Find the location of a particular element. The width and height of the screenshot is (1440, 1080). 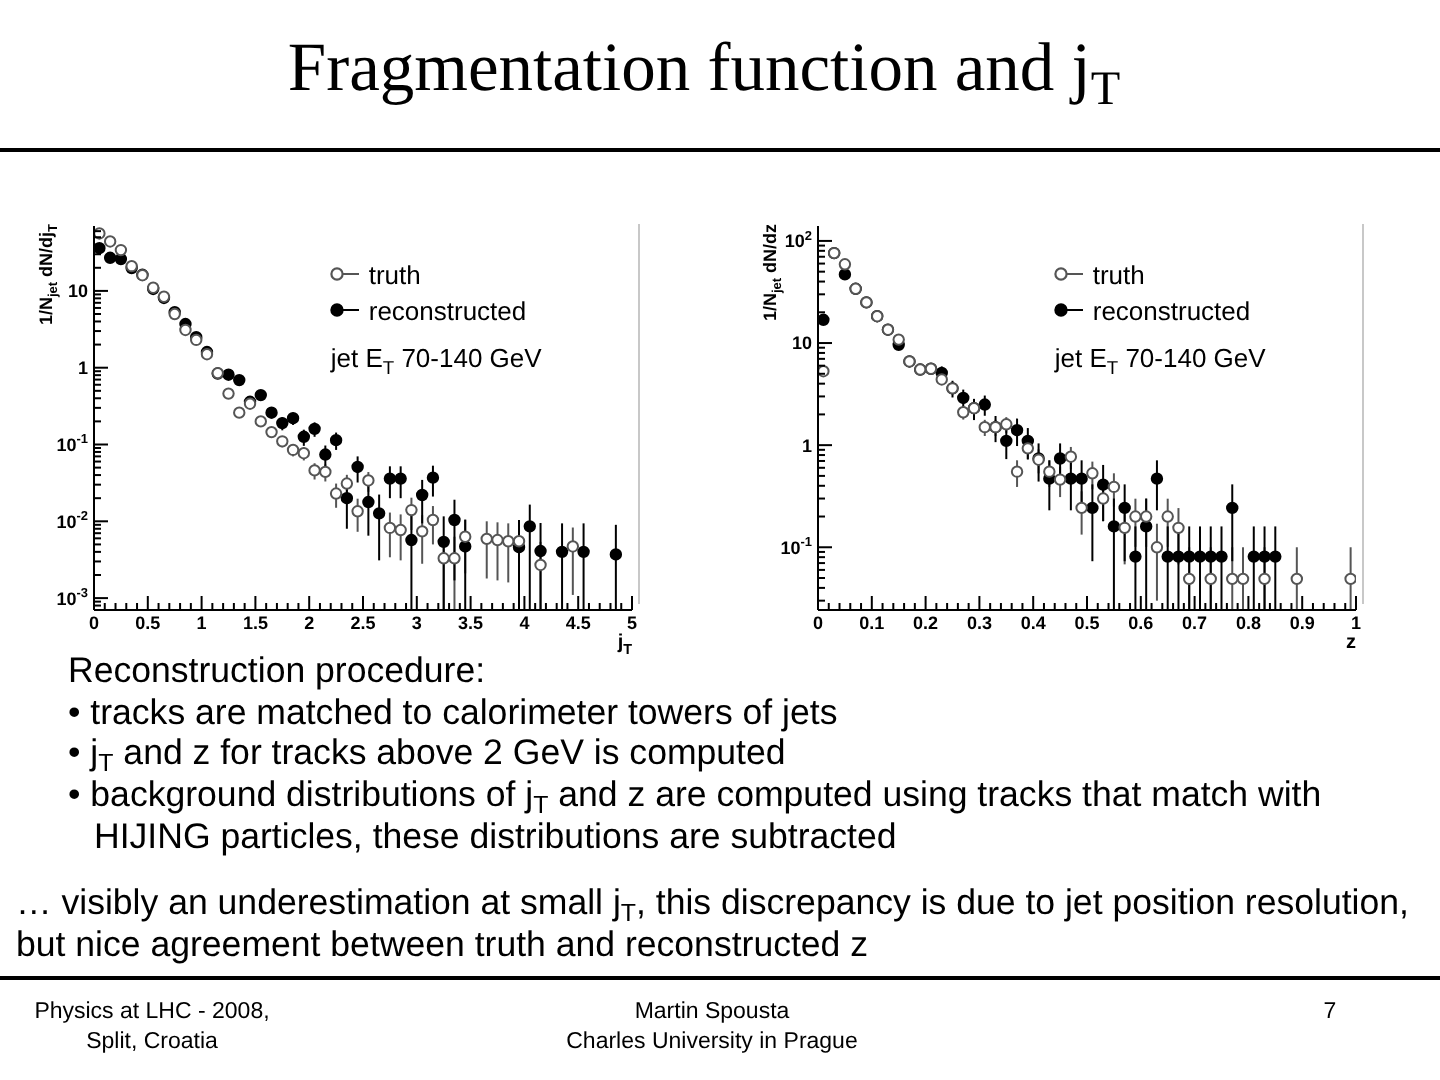

text: 7 is located at coordinates (1330, 1013).